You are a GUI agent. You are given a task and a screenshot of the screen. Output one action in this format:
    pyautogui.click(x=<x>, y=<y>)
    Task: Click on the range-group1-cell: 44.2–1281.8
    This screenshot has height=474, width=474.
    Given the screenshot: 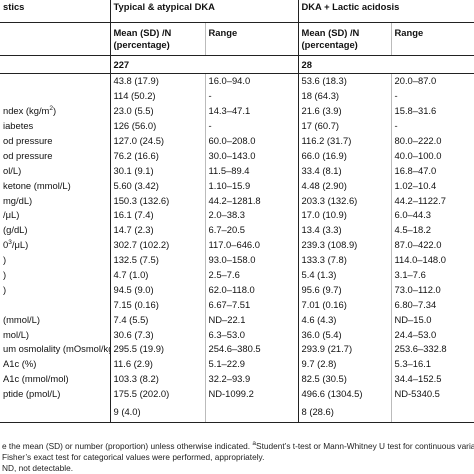 What is the action you would take?
    pyautogui.click(x=251, y=201)
    